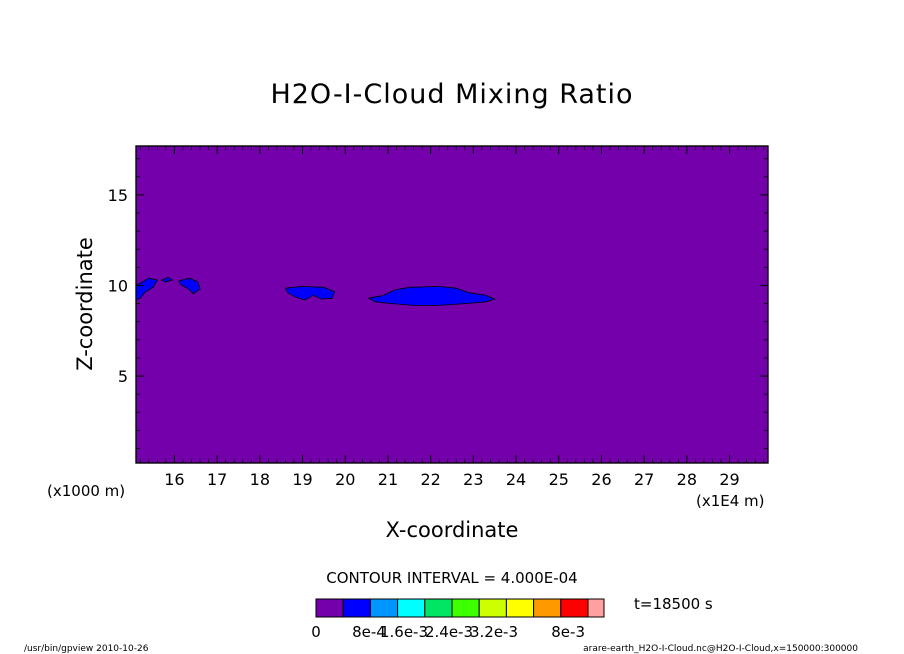 The width and height of the screenshot is (904, 654). Describe the element at coordinates (123, 376) in the screenshot. I see `y-tick-label: 5` at that location.